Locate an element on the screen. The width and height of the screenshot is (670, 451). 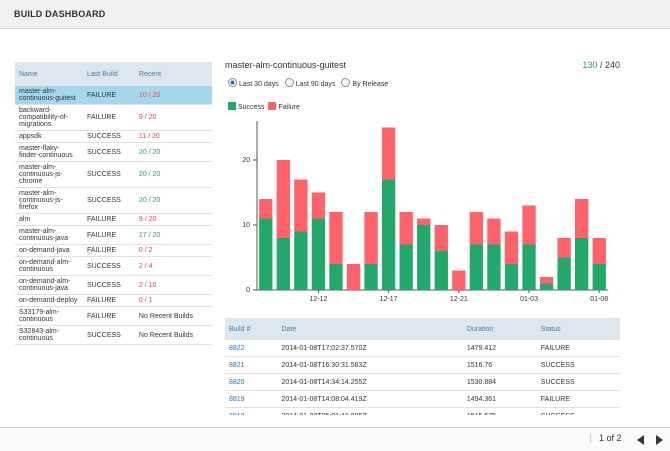
build-row: on-demand-alm-continuous SUCCESS 2 / 4 is located at coordinates (113, 266).